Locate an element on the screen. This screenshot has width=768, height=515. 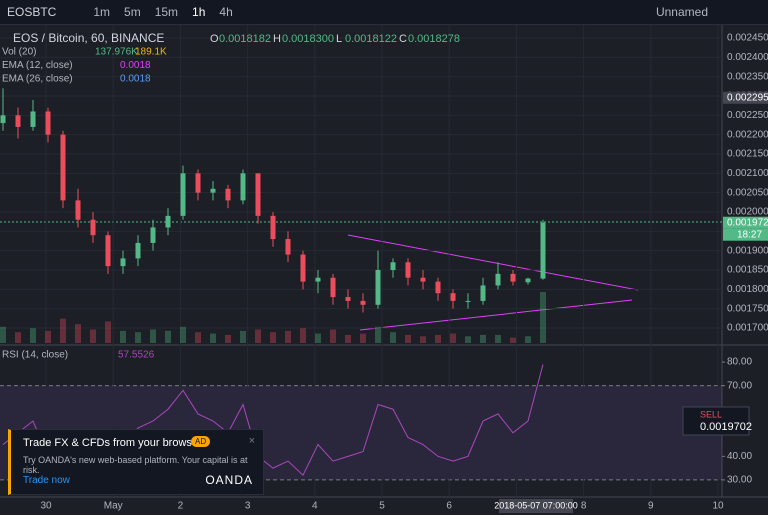
indicator-name: EMA (26, close) is located at coordinates (37, 79).